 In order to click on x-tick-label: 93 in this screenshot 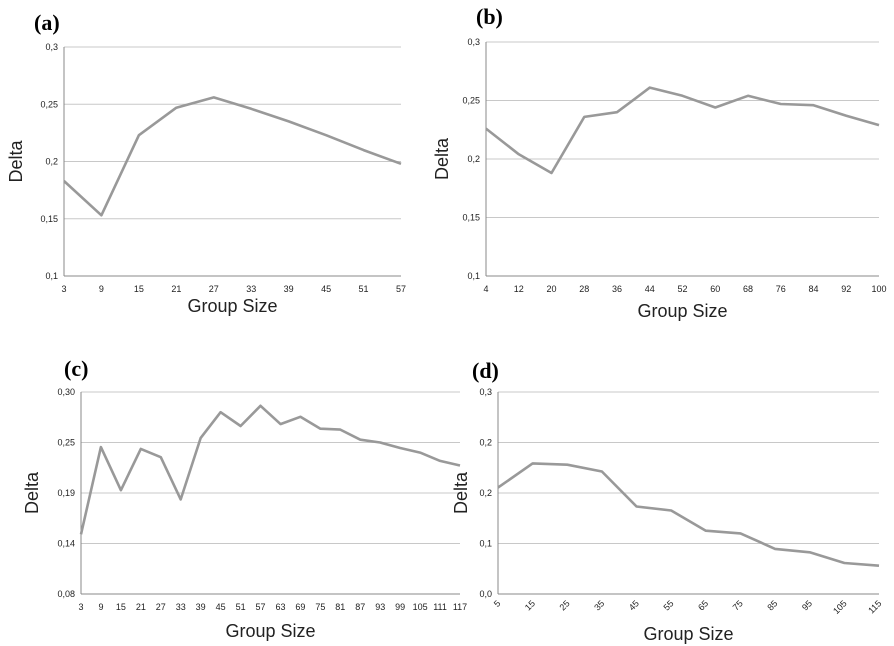, I will do `click(380, 607)`.